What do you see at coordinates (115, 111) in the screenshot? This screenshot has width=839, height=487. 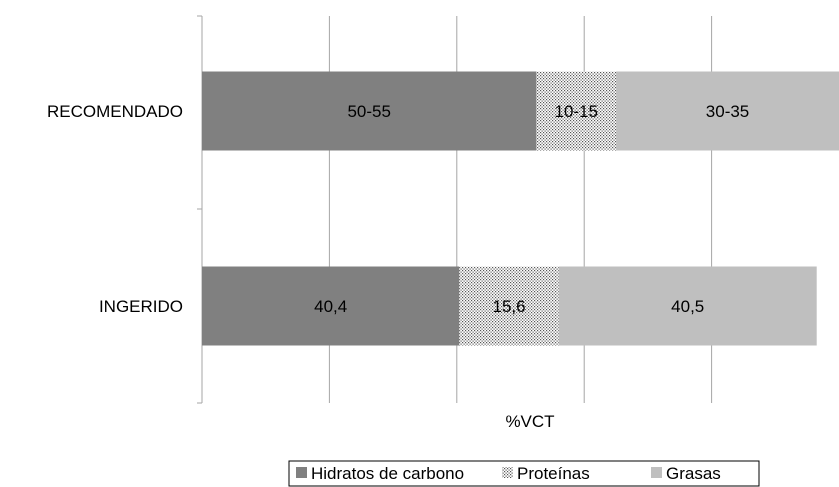 I see `category-label: RECOMENDADO` at bounding box center [115, 111].